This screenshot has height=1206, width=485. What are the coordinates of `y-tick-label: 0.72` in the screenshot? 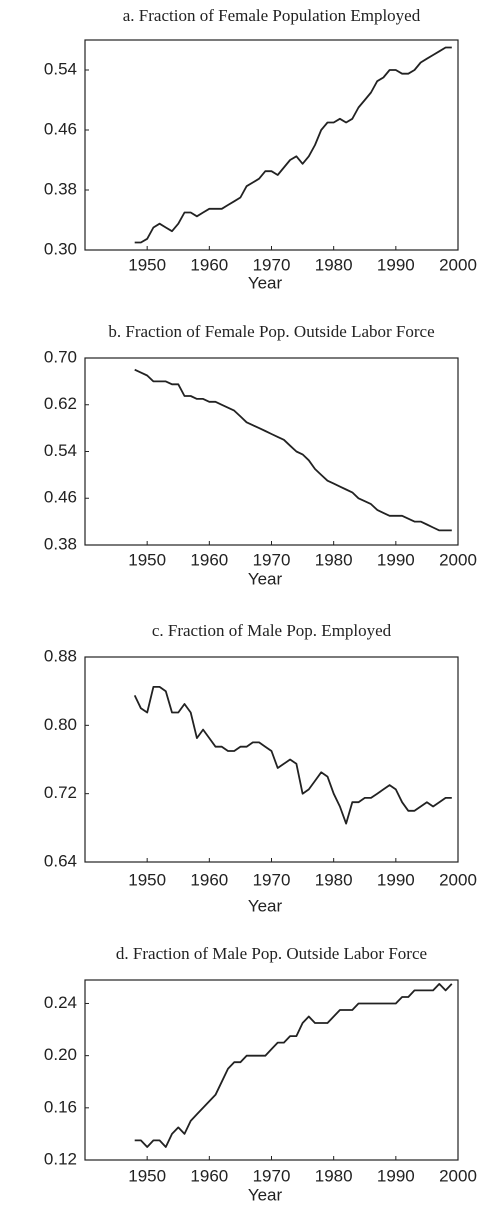 It's located at (60, 792).